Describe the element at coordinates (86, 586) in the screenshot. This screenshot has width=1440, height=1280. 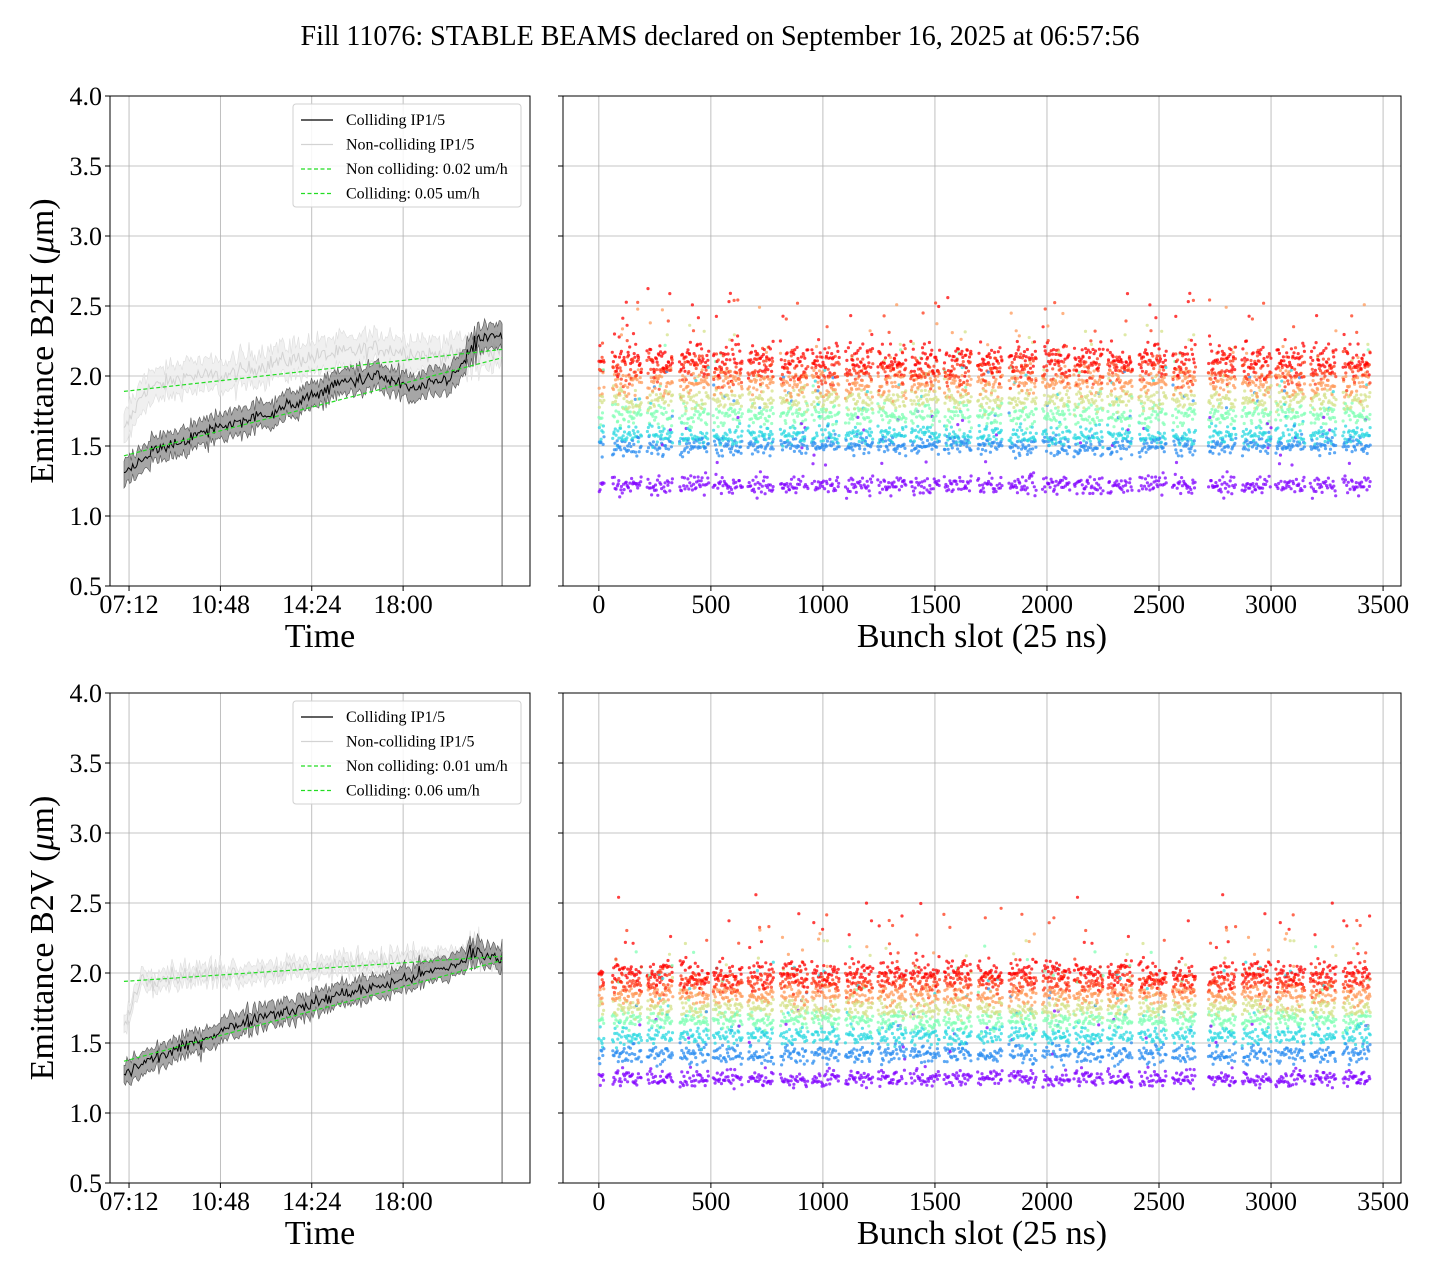
I see `y-tick-label: 0.5` at that location.